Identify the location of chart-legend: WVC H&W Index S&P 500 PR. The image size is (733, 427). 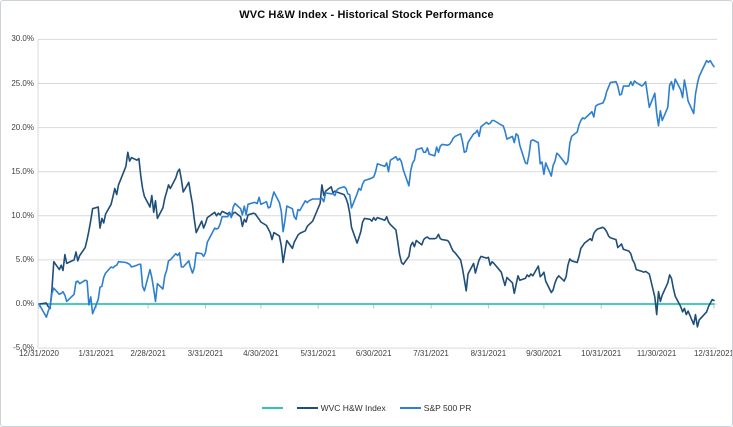
(366, 408).